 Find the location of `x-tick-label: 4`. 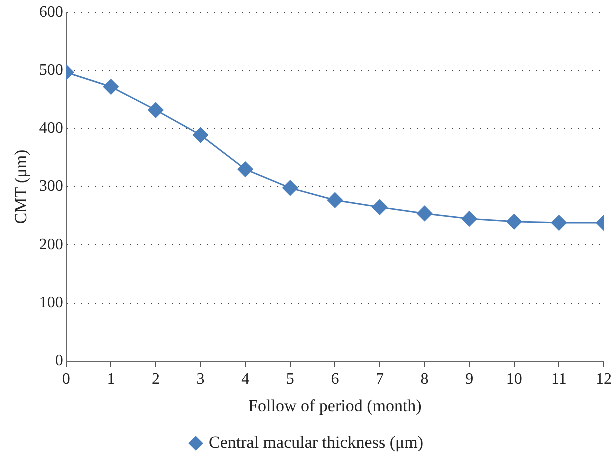

x-tick-label: 4 is located at coordinates (246, 379).